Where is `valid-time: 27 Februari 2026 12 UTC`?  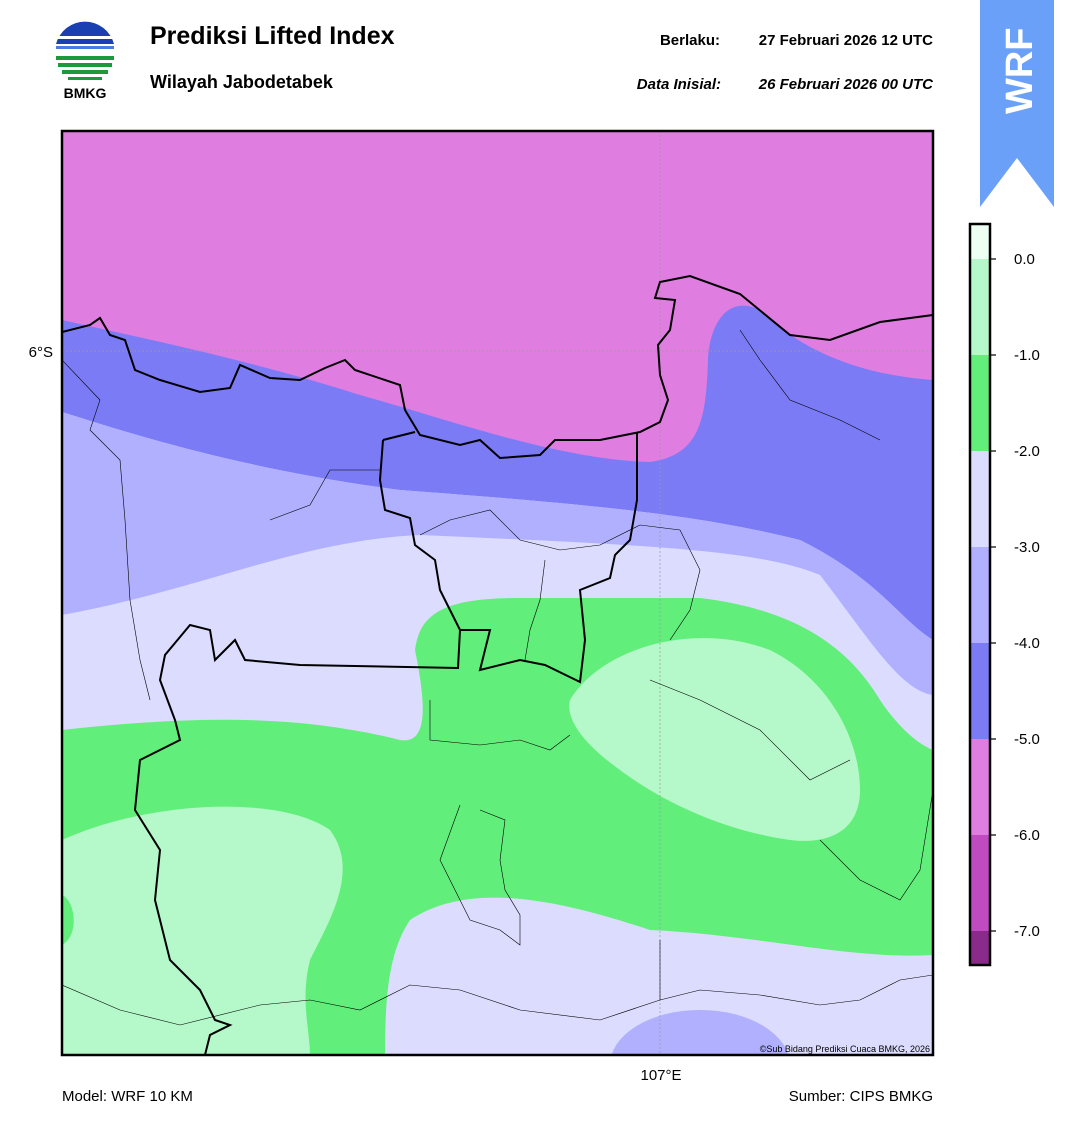
valid-time: 27 Februari 2026 12 UTC is located at coordinates (846, 40).